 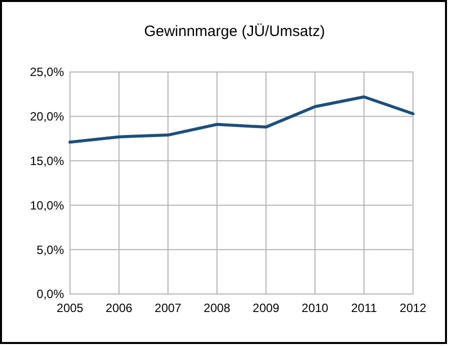 I want to click on y-tick-label: 5,0%, so click(x=50, y=249).